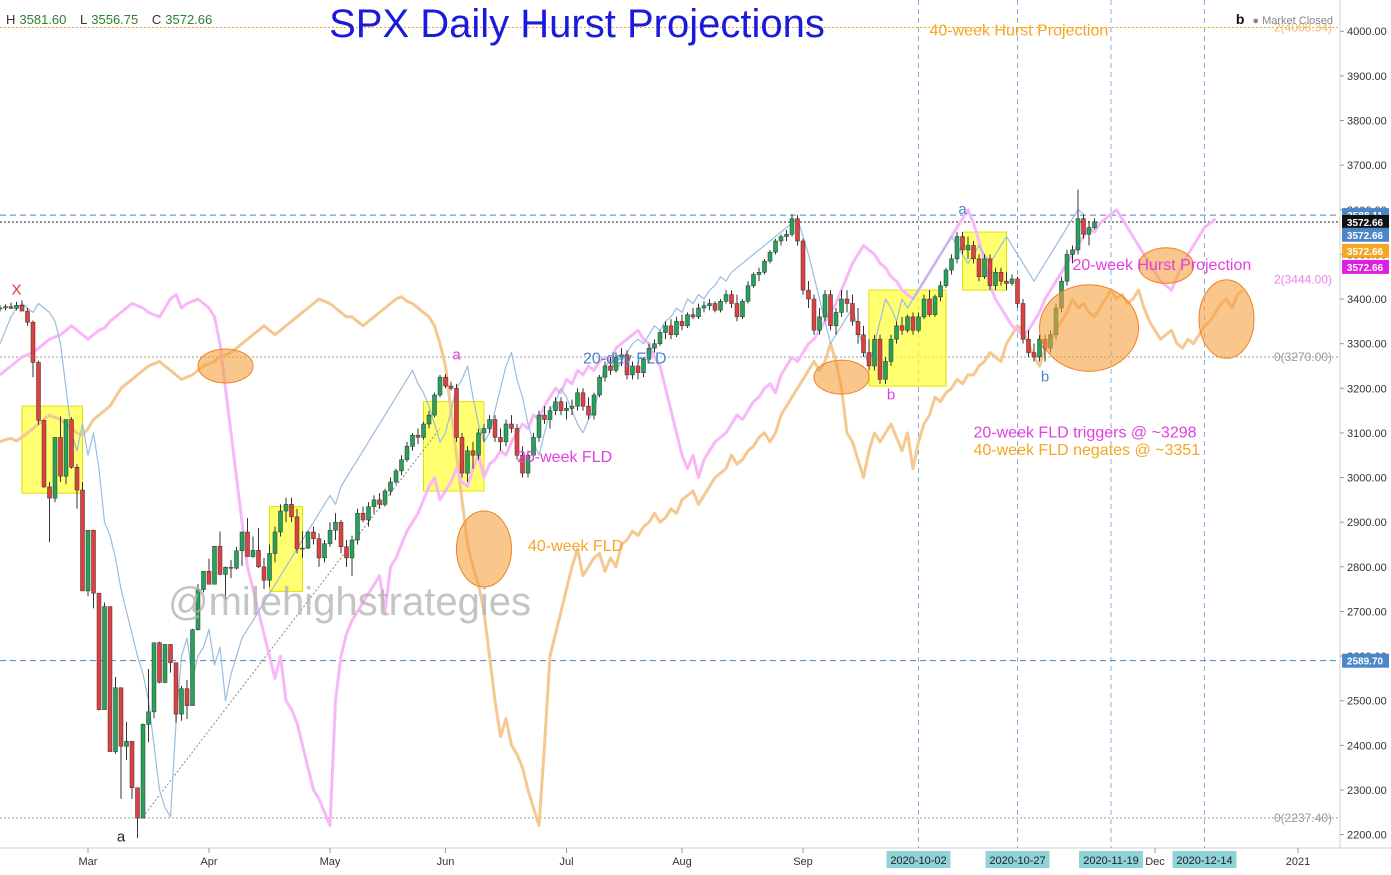 This screenshot has width=1391, height=875. What do you see at coordinates (156, 19) in the screenshot?
I see `close-key: C` at bounding box center [156, 19].